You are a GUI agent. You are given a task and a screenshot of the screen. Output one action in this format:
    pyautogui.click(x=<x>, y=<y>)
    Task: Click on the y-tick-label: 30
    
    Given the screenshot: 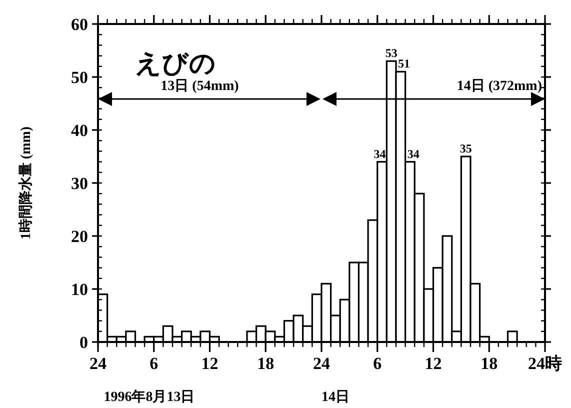 What is the action you would take?
    pyautogui.click(x=79, y=183)
    